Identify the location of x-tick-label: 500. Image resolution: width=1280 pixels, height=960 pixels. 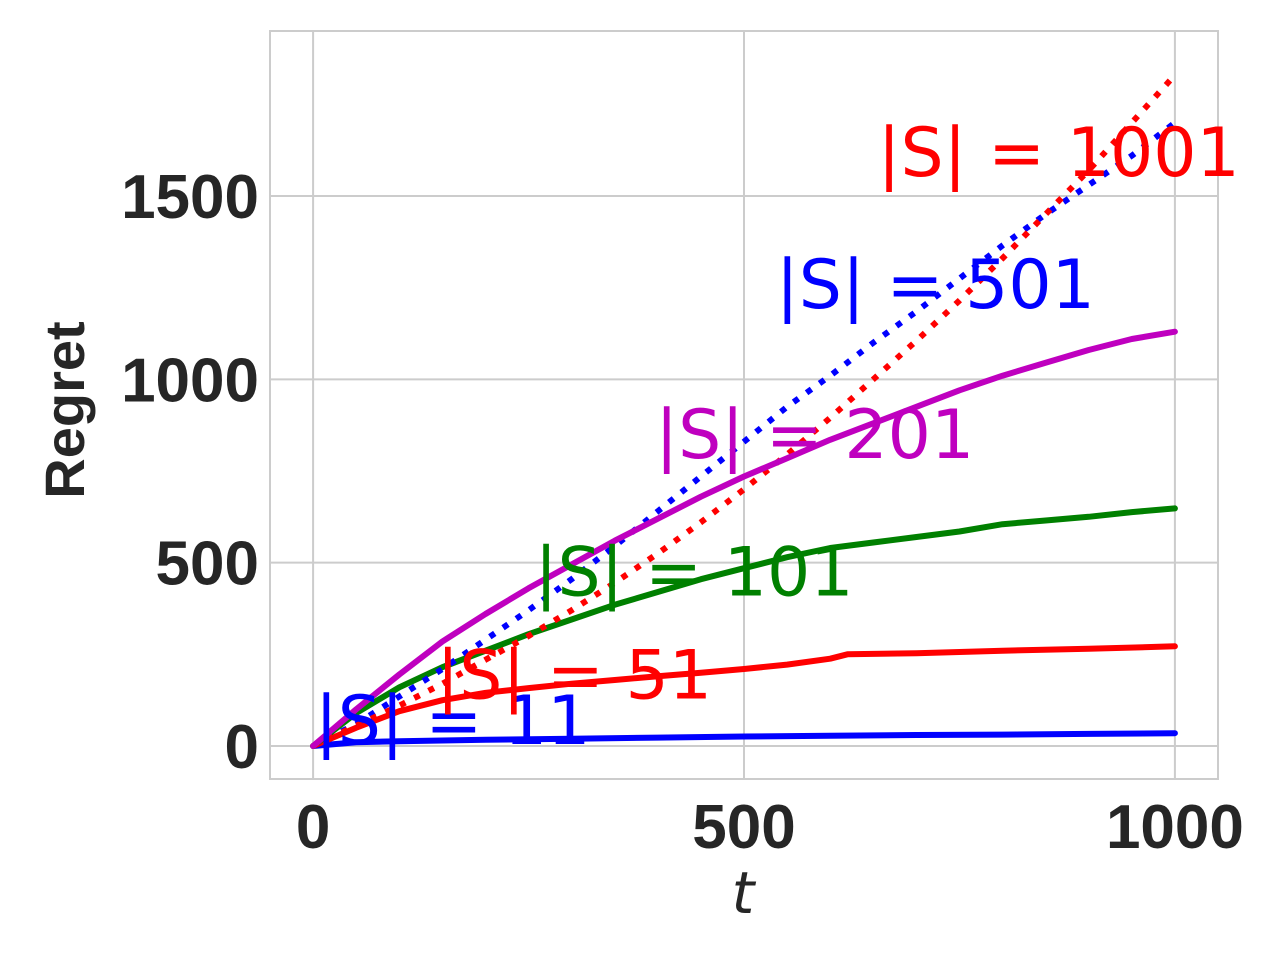
(743, 827).